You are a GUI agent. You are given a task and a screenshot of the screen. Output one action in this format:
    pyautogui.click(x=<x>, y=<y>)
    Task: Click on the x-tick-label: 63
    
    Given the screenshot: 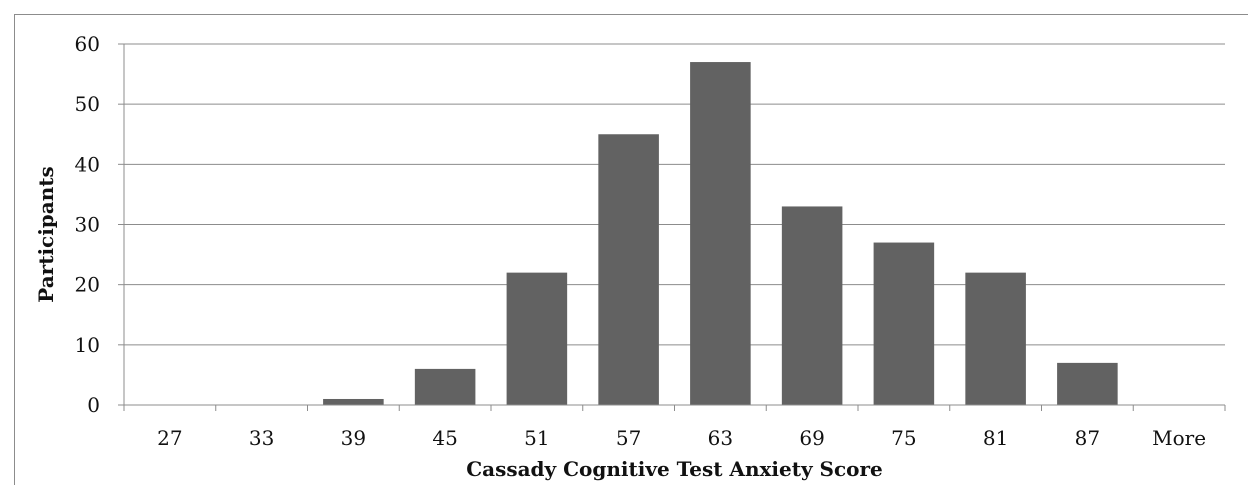 What is the action you would take?
    pyautogui.click(x=720, y=438)
    